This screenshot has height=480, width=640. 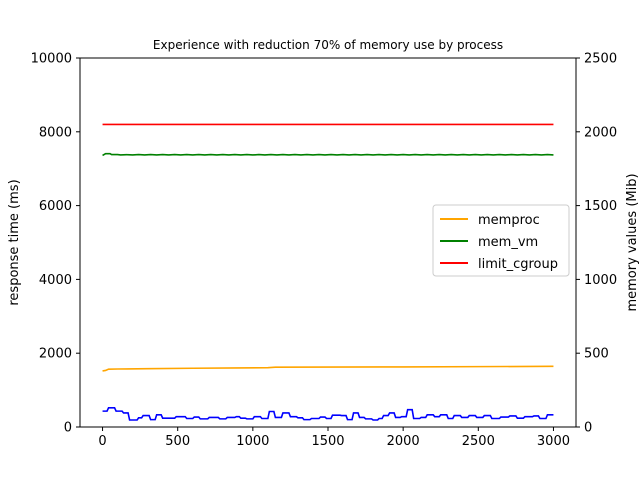 What do you see at coordinates (68, 428) in the screenshot?
I see `y-left-tick-label: 0` at bounding box center [68, 428].